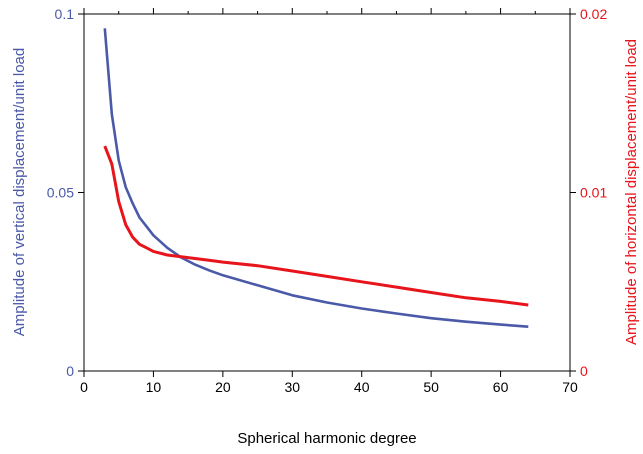 The width and height of the screenshot is (643, 454). What do you see at coordinates (593, 193) in the screenshot?
I see `right-y-tick-label: 0.01` at bounding box center [593, 193].